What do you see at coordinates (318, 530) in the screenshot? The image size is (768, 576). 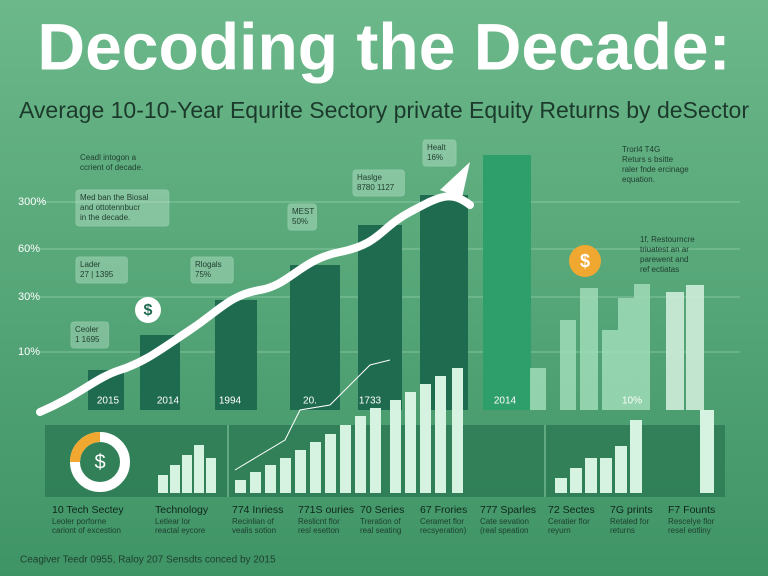 I see `bottom-text: resl esetton` at bounding box center [318, 530].